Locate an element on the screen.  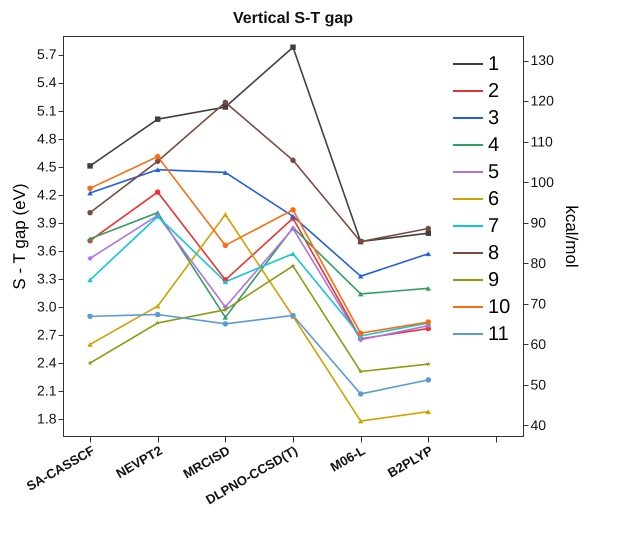
y-tick-label: 1.8 is located at coordinates (47, 418).